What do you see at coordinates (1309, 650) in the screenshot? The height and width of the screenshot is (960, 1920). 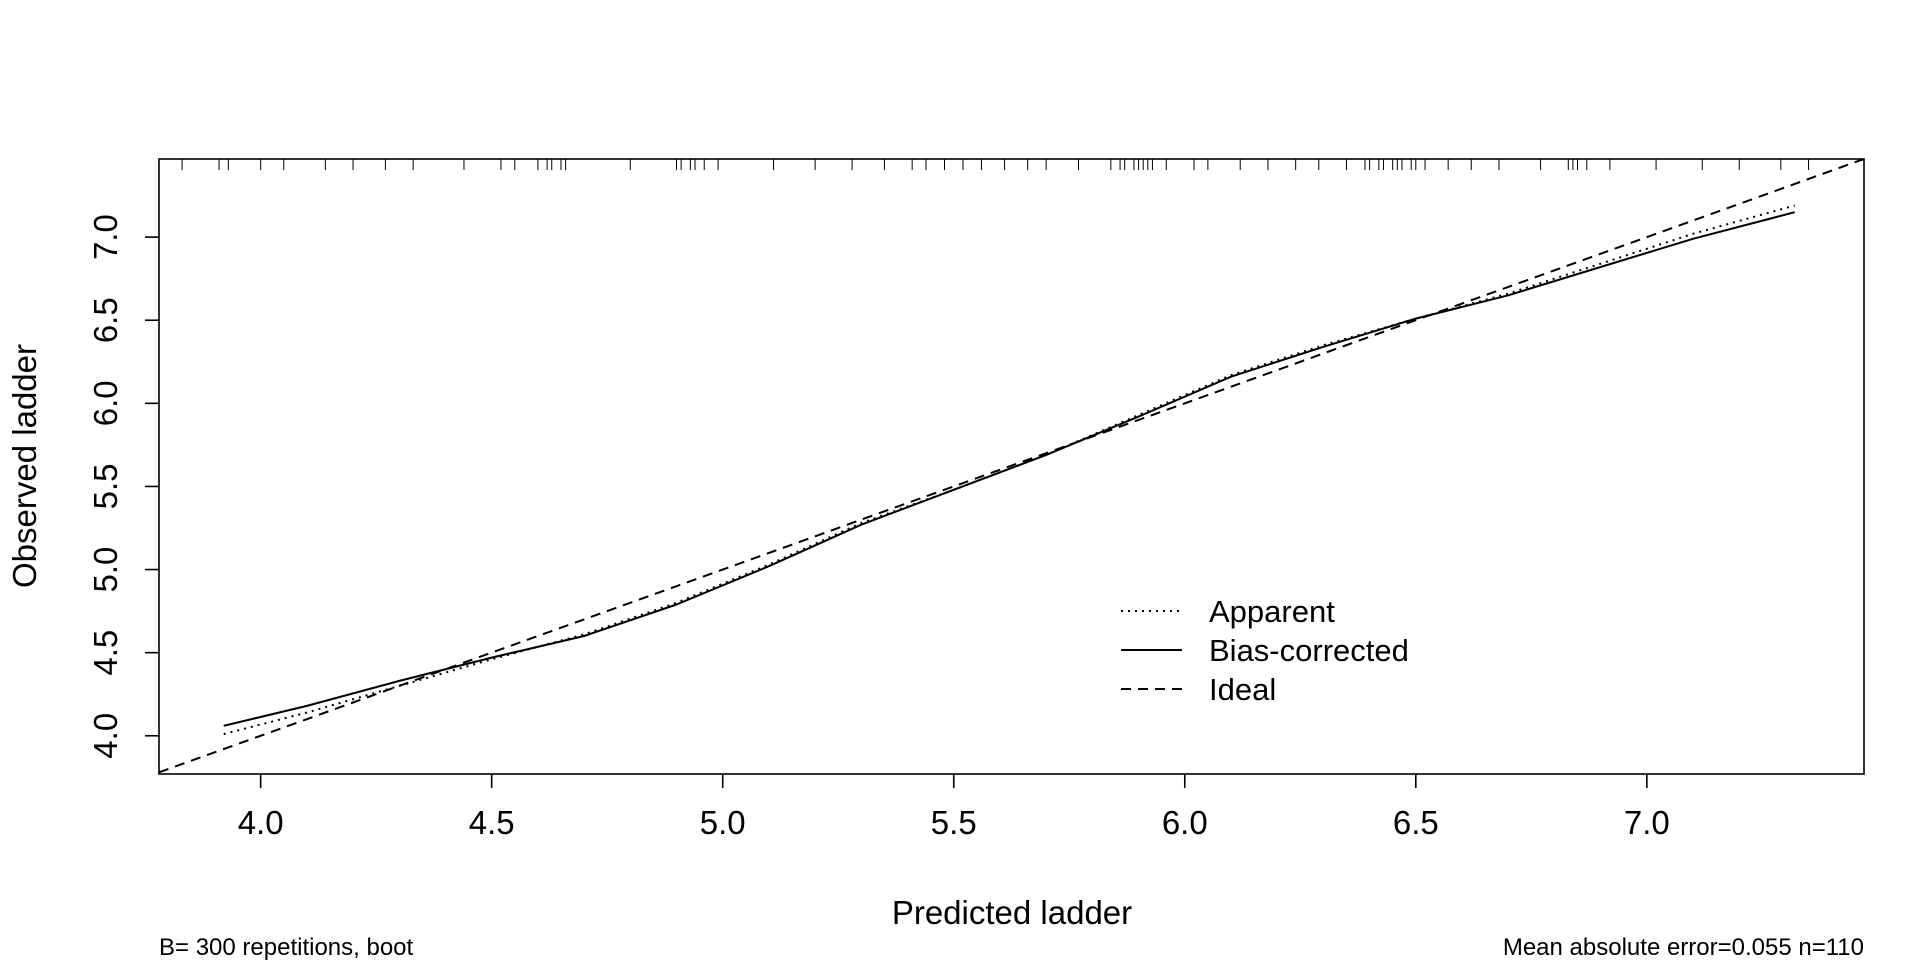 I see `legend-label: Bias-corrected` at bounding box center [1309, 650].